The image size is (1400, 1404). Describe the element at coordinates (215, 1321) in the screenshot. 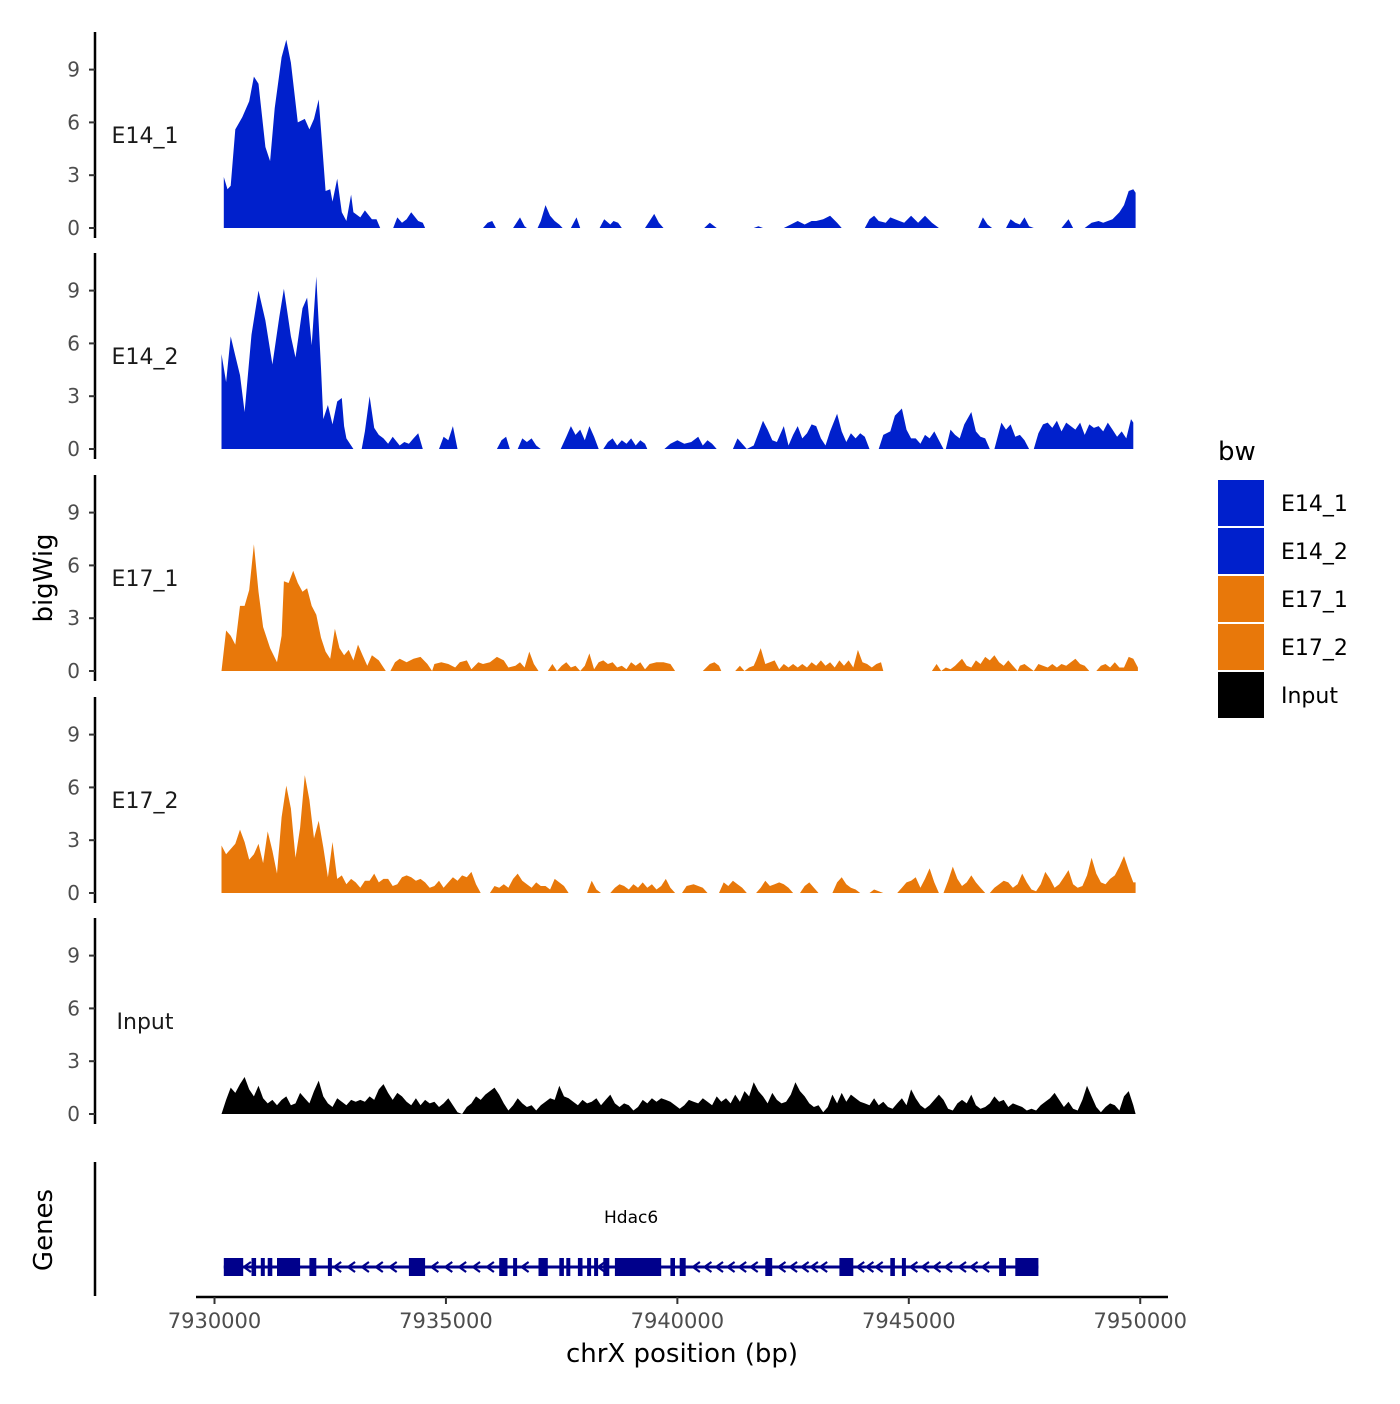

I see `x-tick-label: 7930000` at that location.